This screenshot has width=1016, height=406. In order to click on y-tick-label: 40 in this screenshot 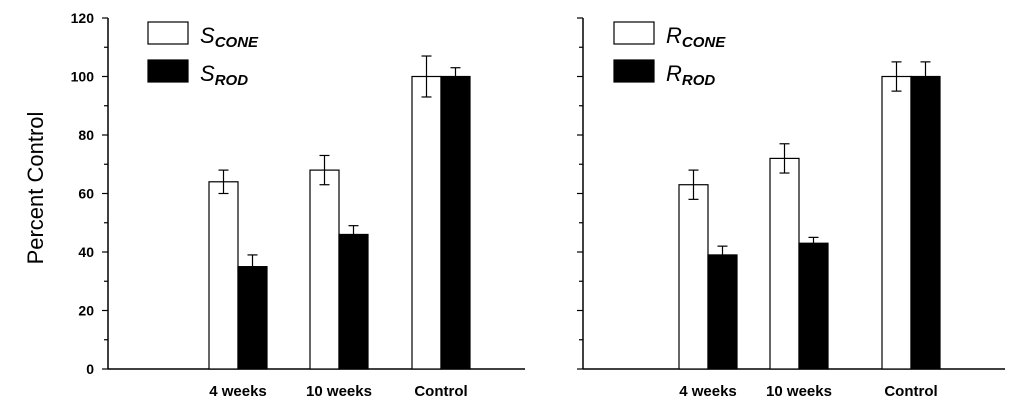, I will do `click(86, 252)`.